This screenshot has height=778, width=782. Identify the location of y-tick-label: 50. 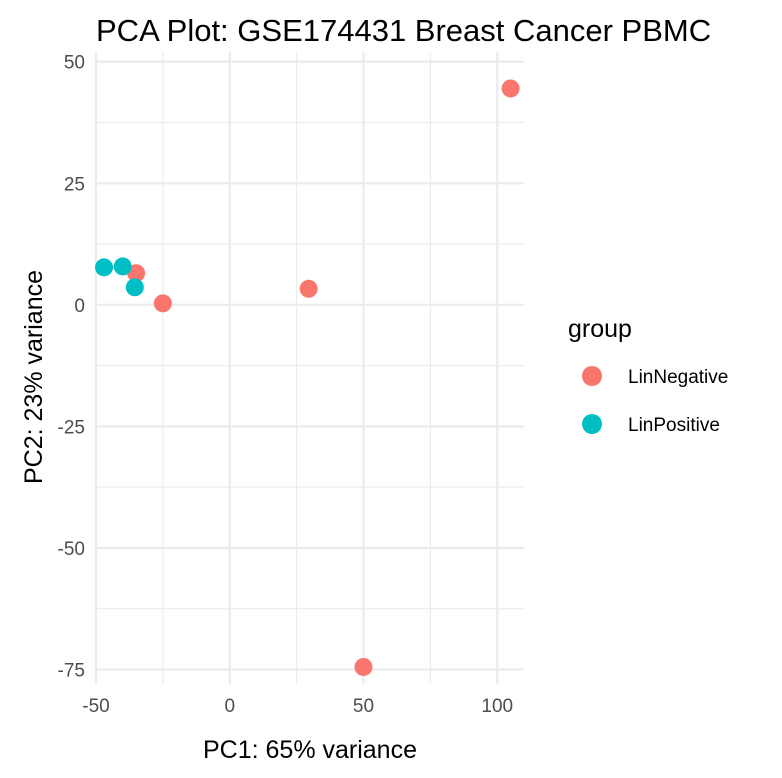
(74, 63).